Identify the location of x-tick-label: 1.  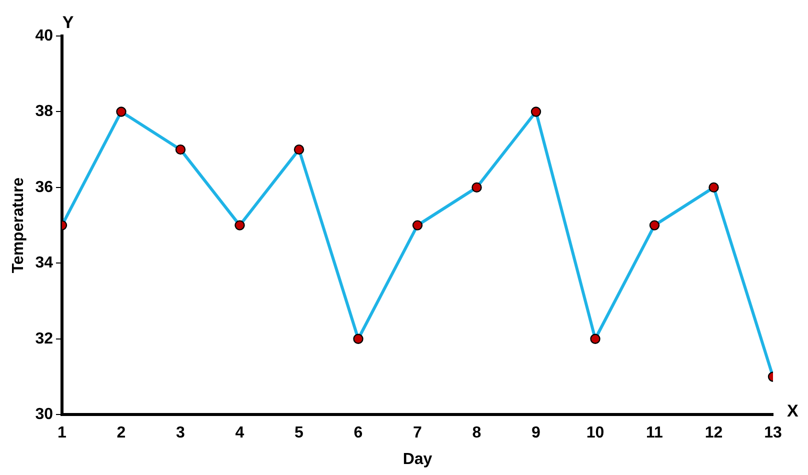
(62, 433).